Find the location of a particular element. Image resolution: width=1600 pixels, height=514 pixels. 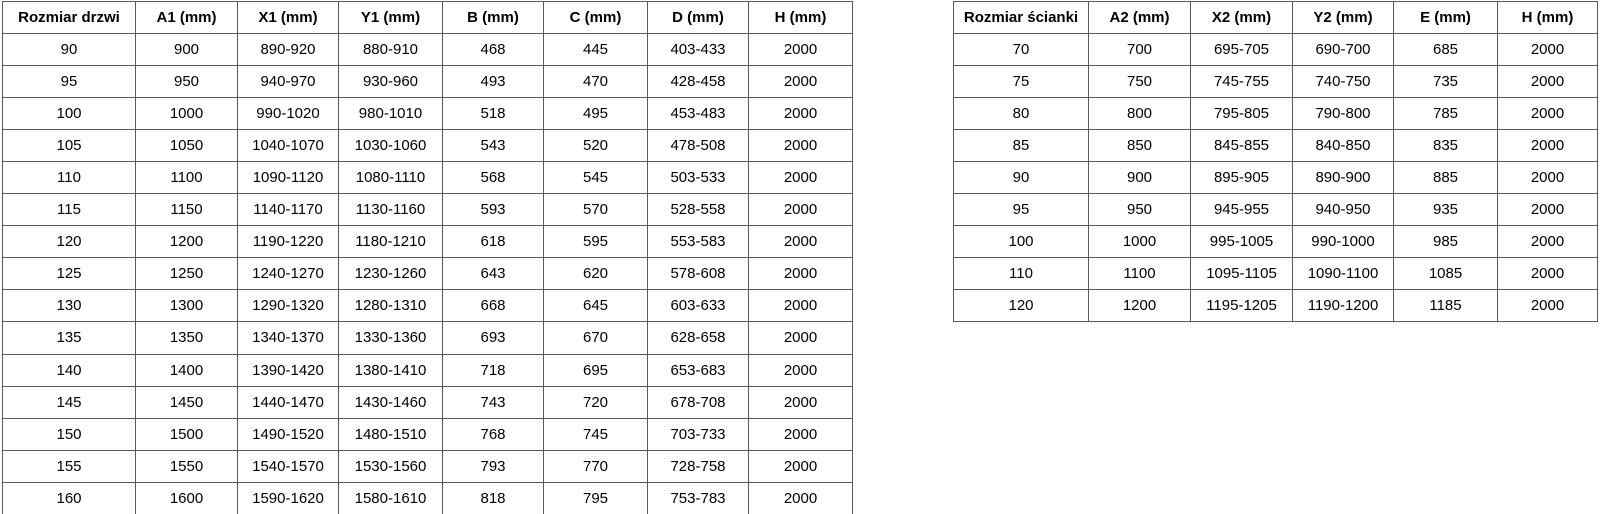

table-cell: 568 is located at coordinates (493, 178).